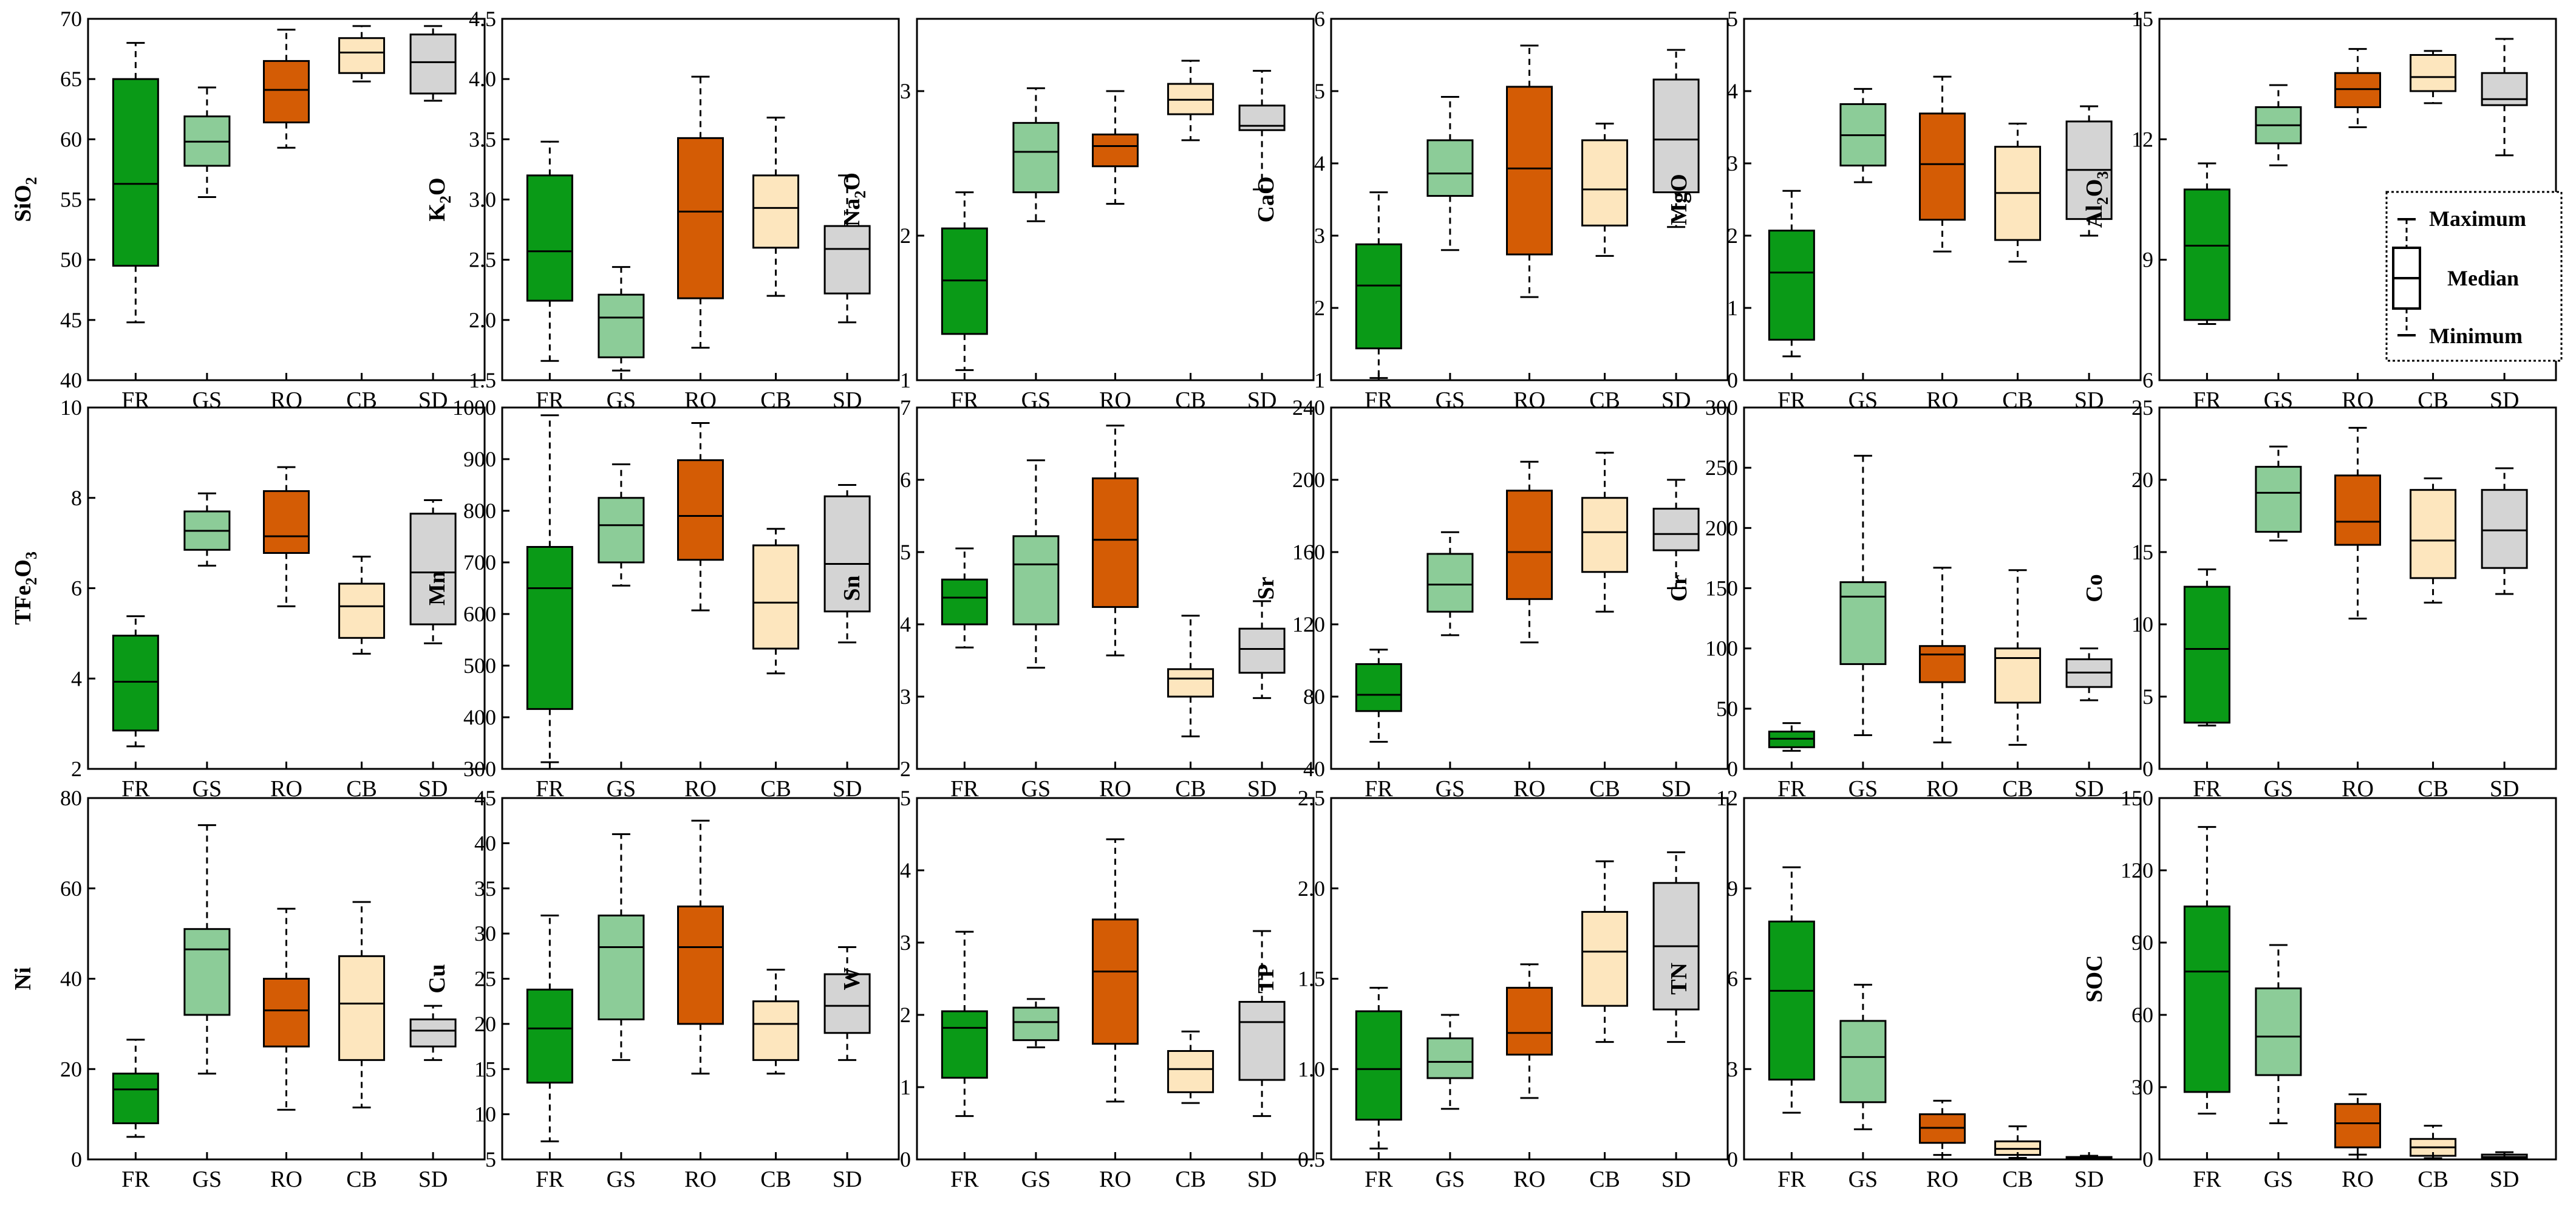 The image size is (2576, 1208). I want to click on y-axis-label: TP, so click(1266, 979).